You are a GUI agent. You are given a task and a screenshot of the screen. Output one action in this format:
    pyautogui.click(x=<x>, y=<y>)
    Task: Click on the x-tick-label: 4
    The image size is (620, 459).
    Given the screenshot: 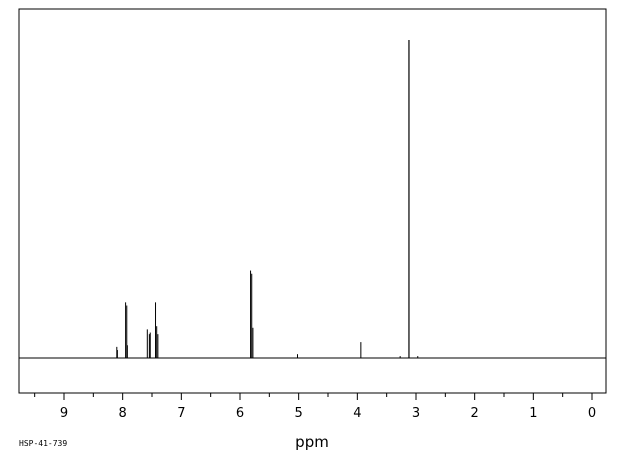 What is the action you would take?
    pyautogui.click(x=357, y=413)
    